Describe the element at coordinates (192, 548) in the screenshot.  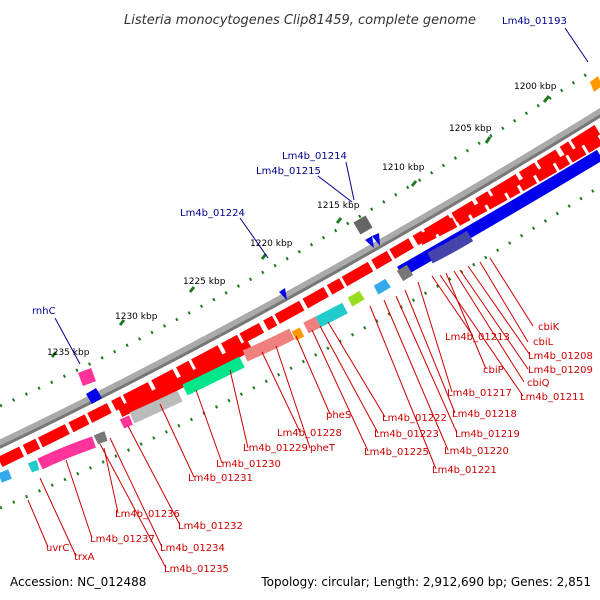
I see `gene-label: Lm4b_01234` at that location.